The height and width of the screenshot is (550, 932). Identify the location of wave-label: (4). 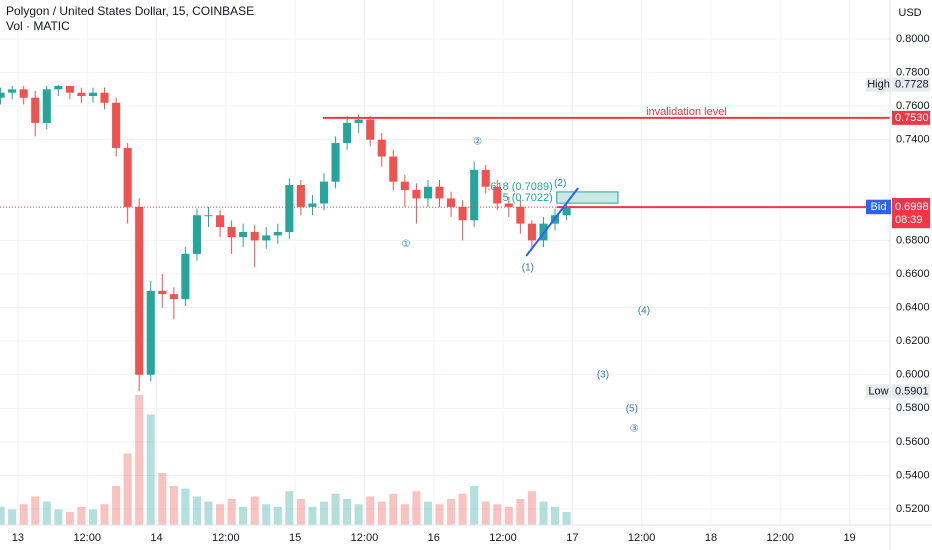
(644, 311).